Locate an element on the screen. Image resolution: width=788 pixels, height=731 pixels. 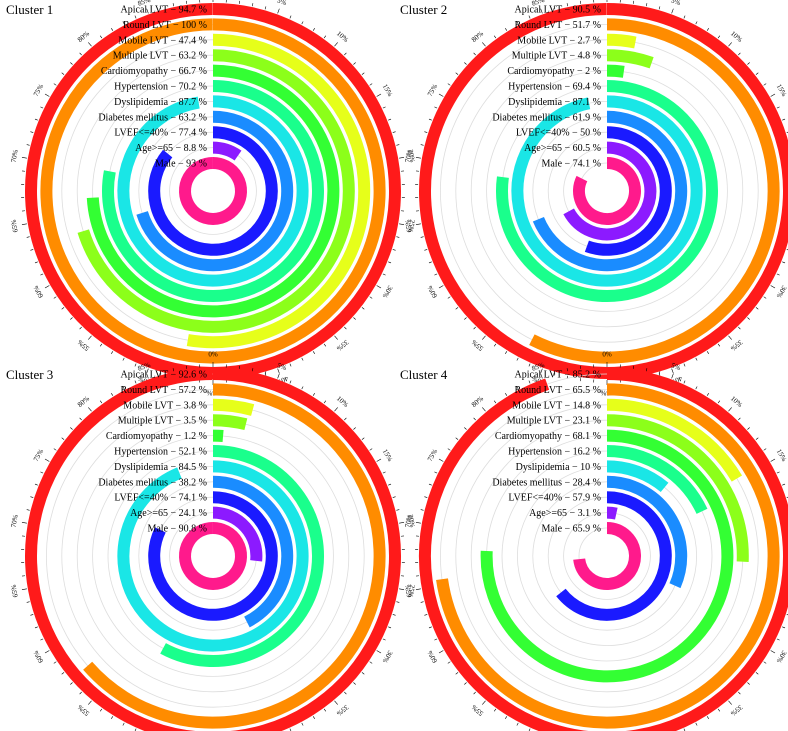
bar-diabetes-mellitus is located at coordinates (253, 551).